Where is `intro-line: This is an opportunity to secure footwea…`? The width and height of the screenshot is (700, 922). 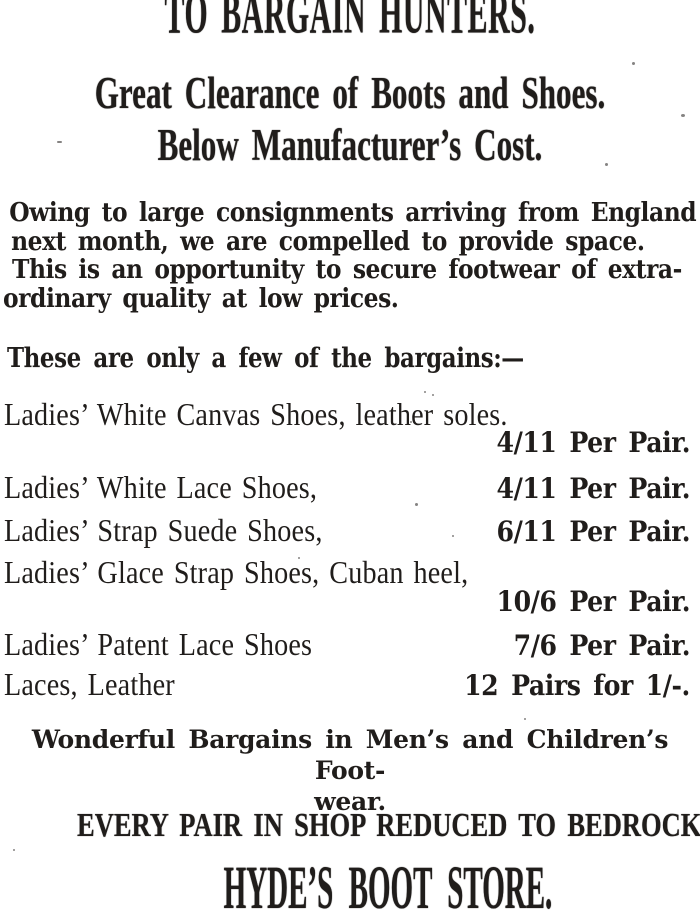 intro-line: This is an opportunity to secure footwea… is located at coordinates (347, 270).